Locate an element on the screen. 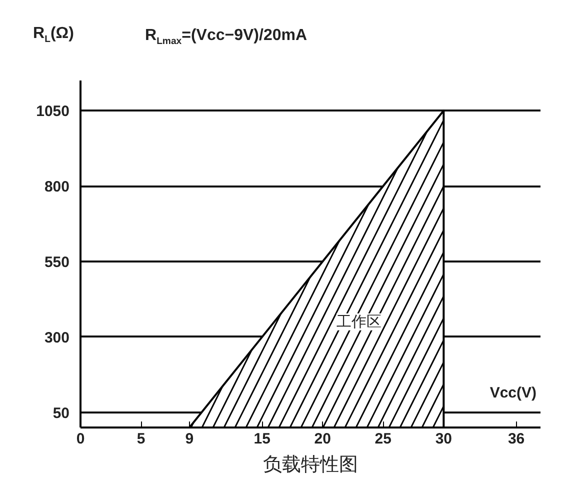 The height and width of the screenshot is (488, 570). y-tick-label: 1050 is located at coordinates (53, 111).